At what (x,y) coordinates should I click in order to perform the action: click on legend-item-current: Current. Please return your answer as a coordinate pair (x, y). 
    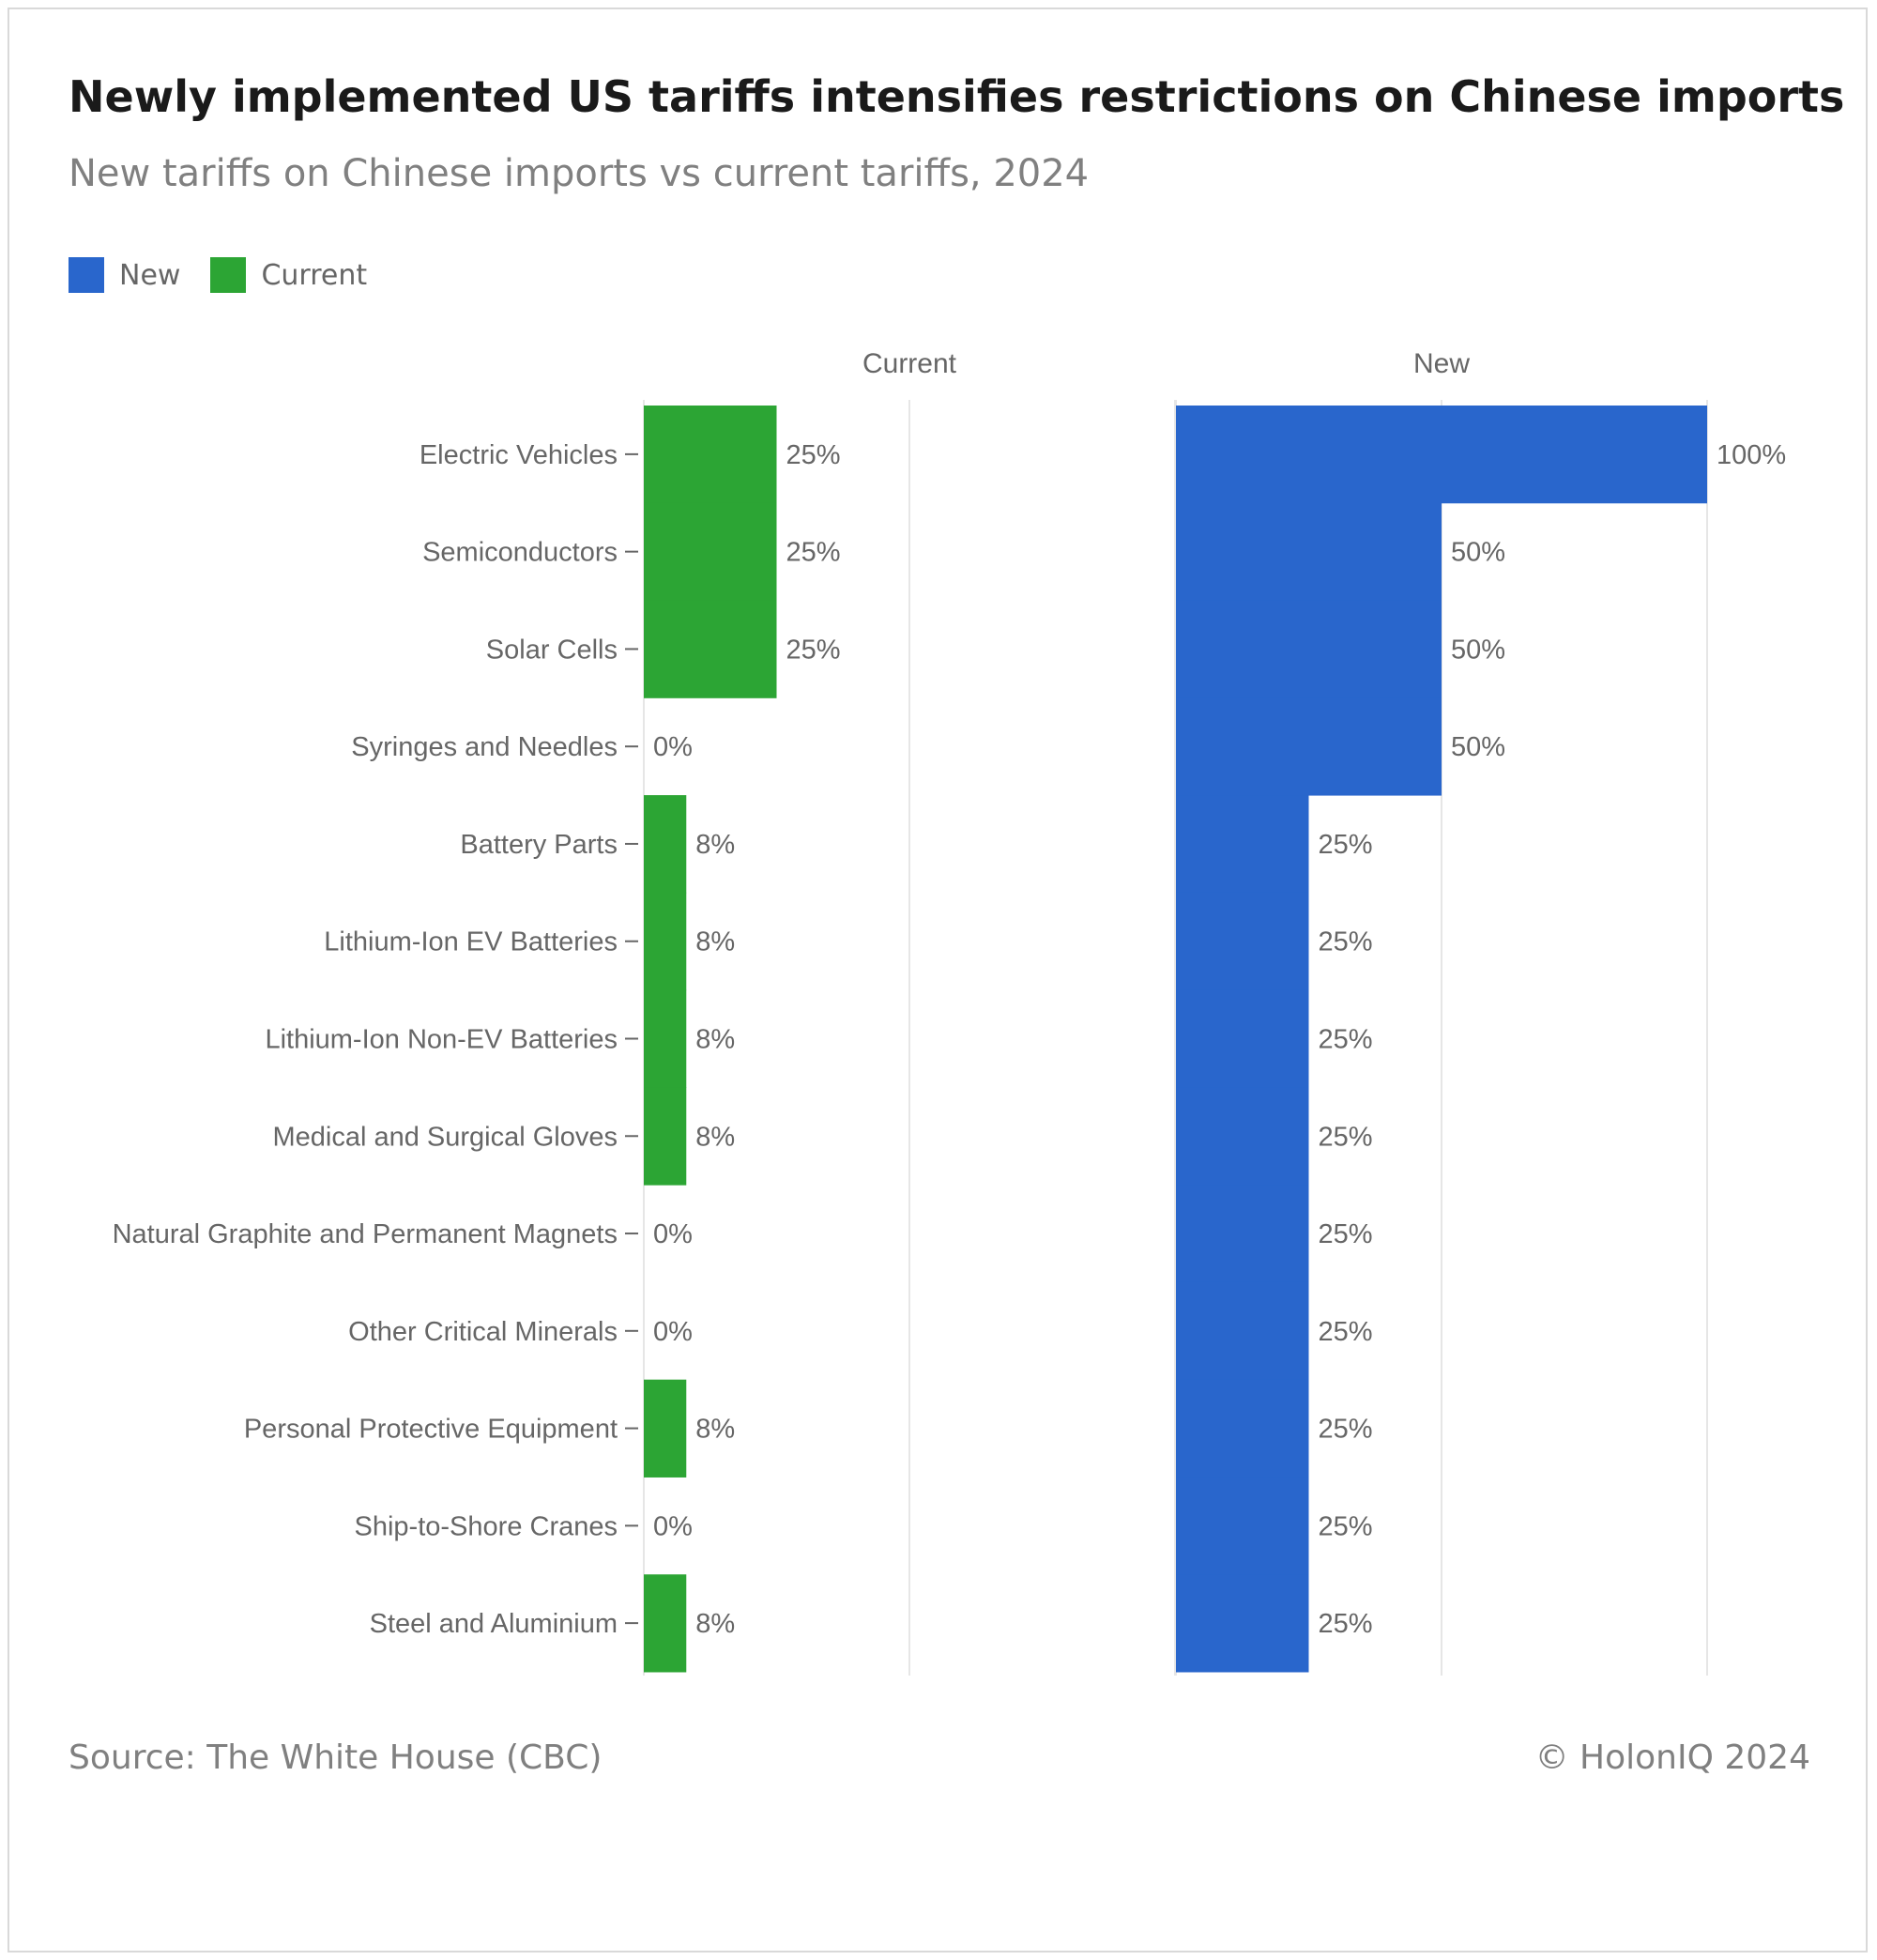
    Looking at the image, I should click on (288, 275).